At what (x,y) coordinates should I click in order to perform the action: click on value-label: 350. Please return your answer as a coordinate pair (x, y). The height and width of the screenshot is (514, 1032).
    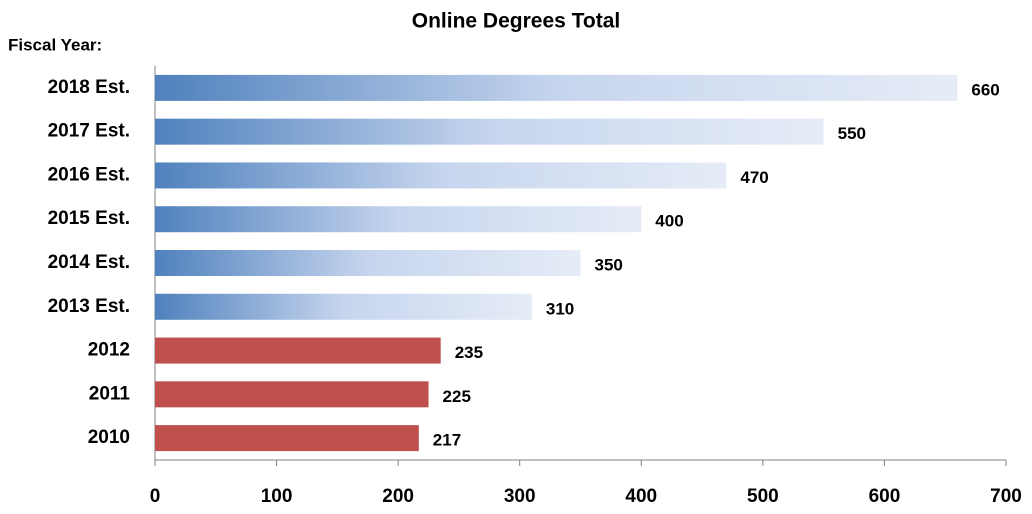
    Looking at the image, I should click on (609, 264).